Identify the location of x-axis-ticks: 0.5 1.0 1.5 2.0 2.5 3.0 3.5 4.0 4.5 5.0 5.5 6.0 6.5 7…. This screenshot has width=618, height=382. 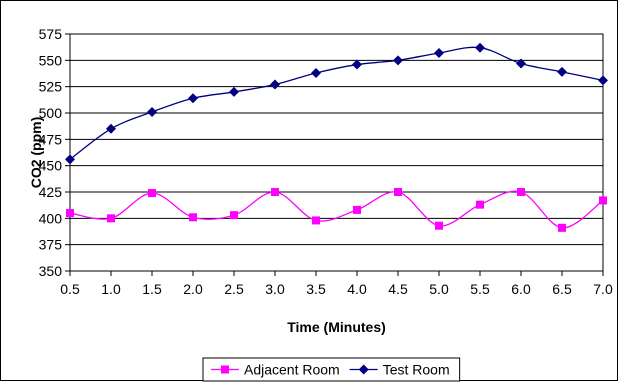
(336, 284).